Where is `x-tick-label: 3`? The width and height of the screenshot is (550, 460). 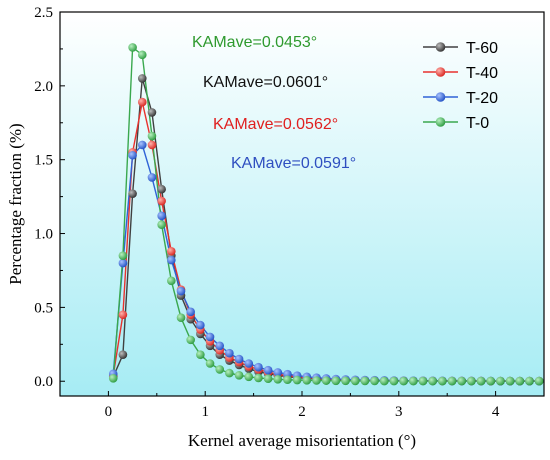 x-tick-label: 3 is located at coordinates (399, 412).